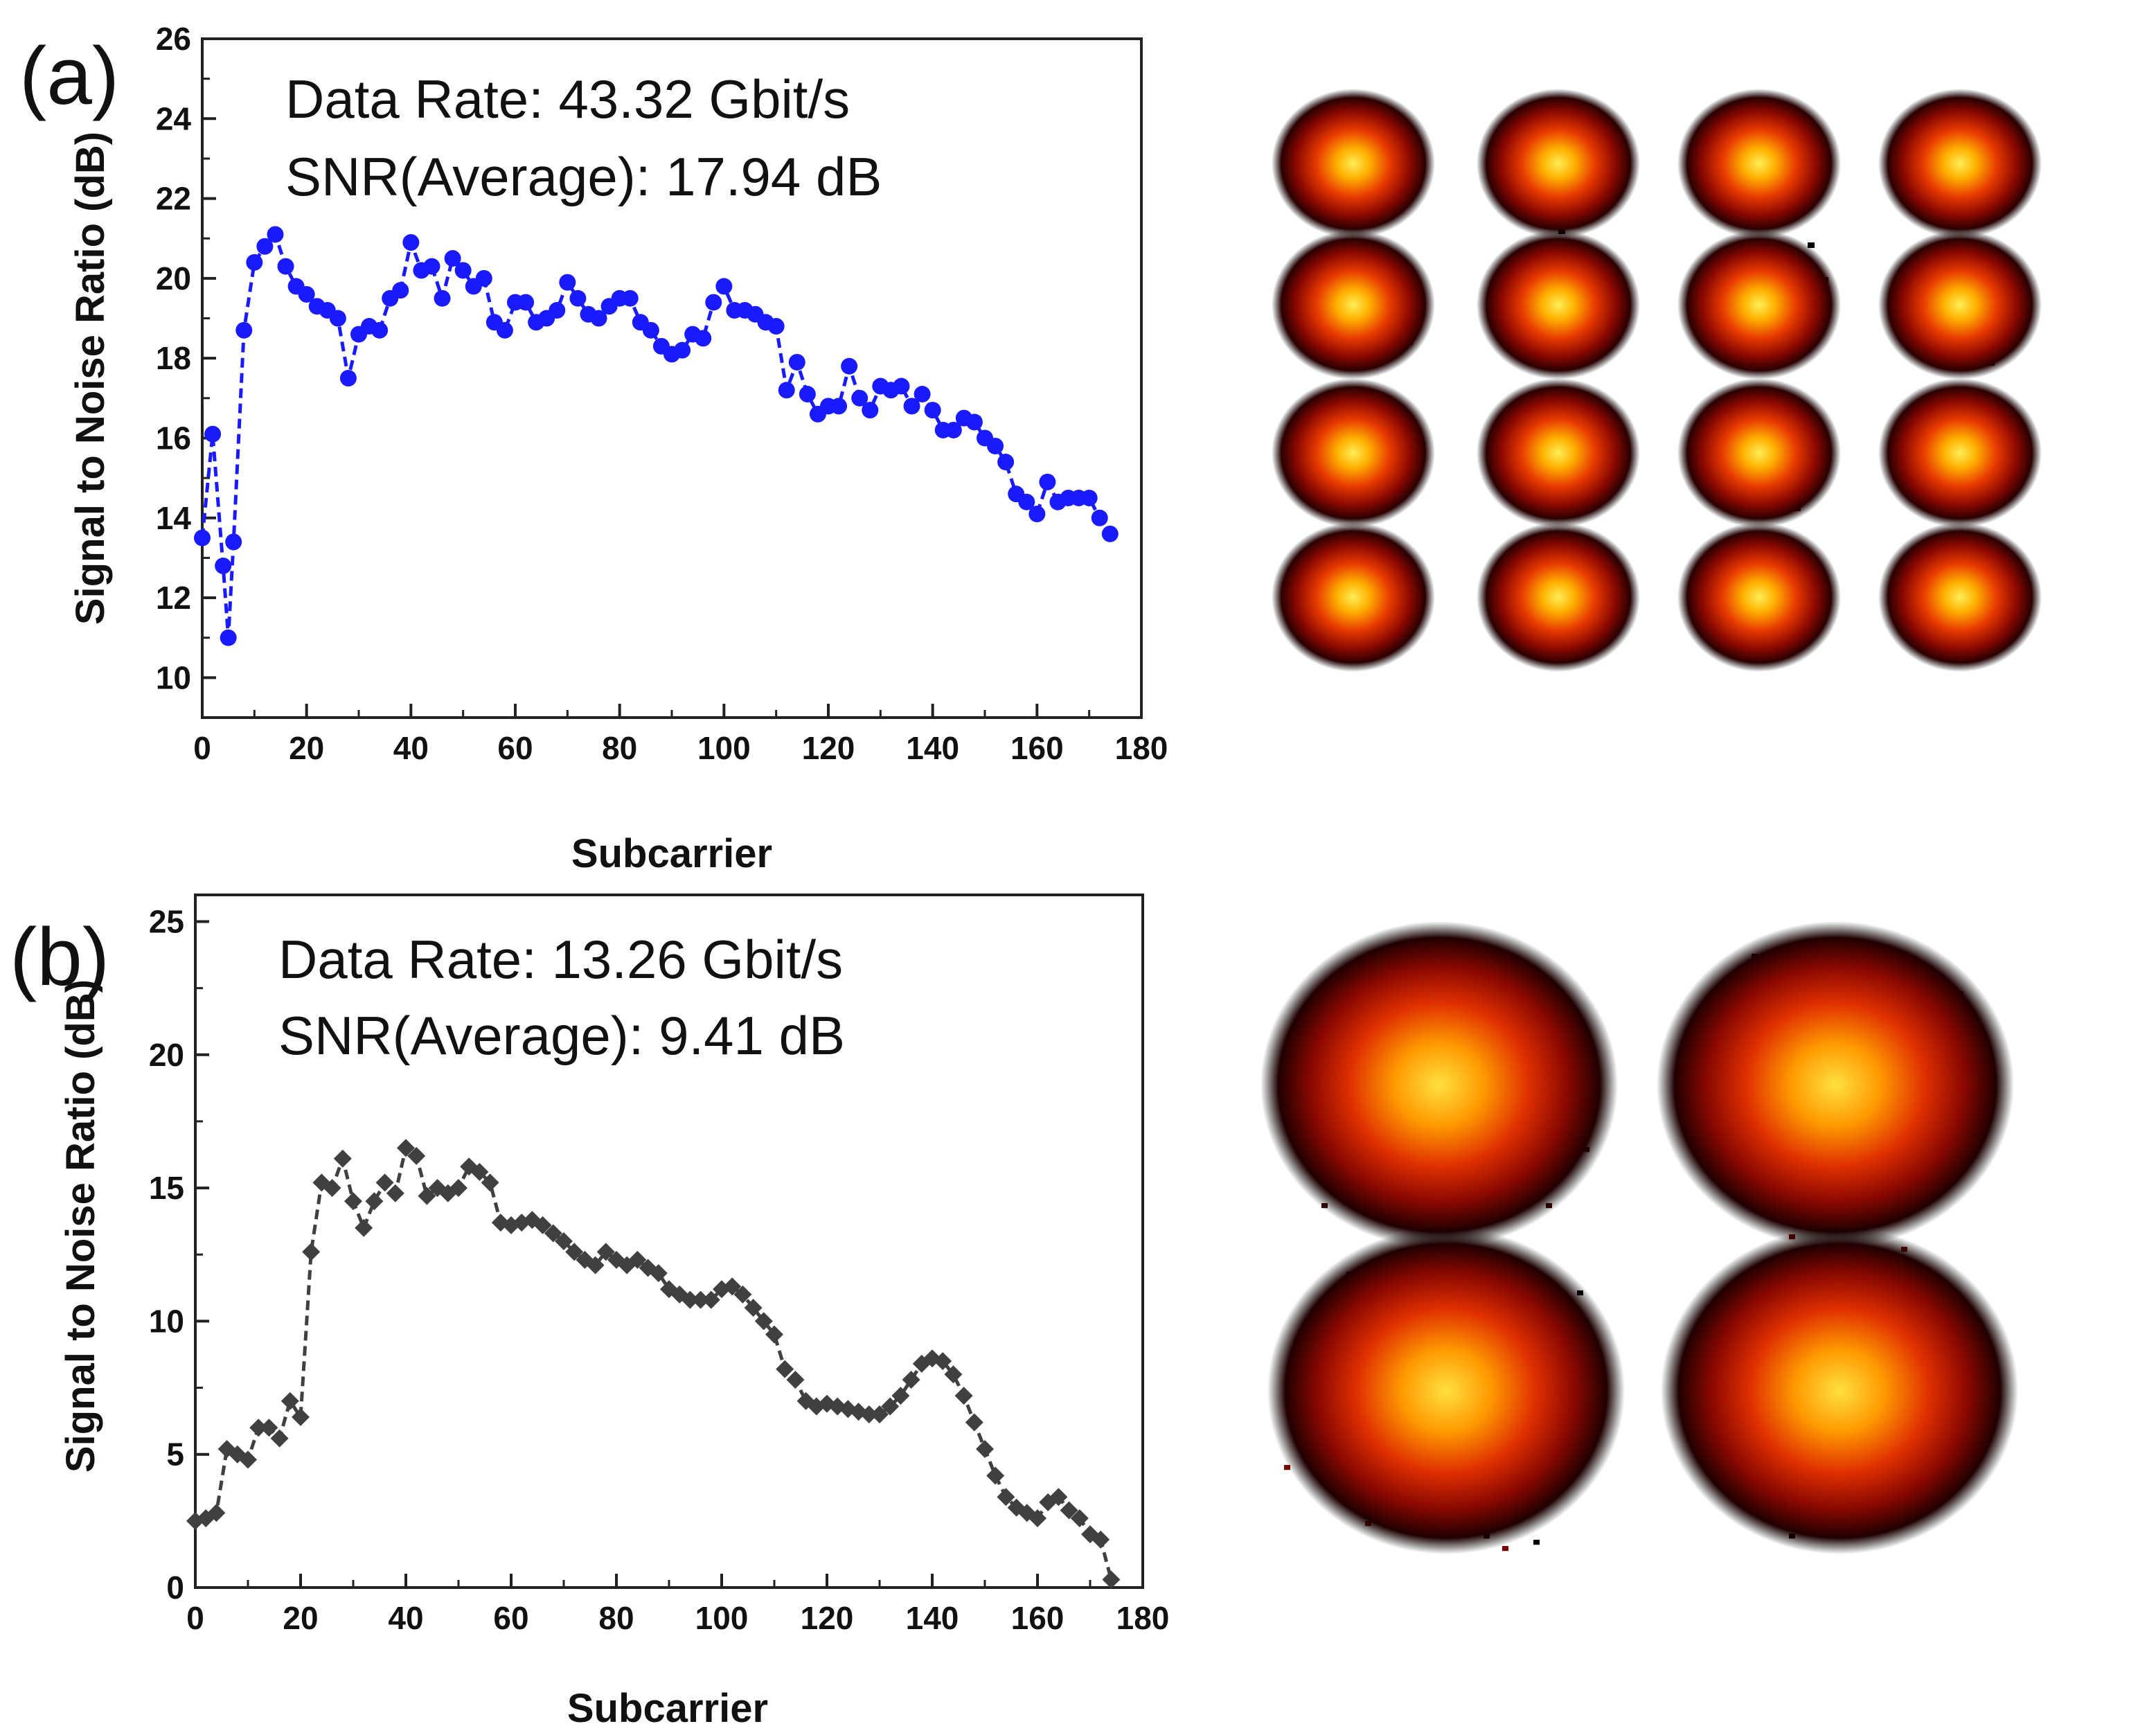 This screenshot has width=2156, height=1733. I want to click on data-rate-annotation-b: Data Rate: 13.26 Gbit/s, so click(560, 960).